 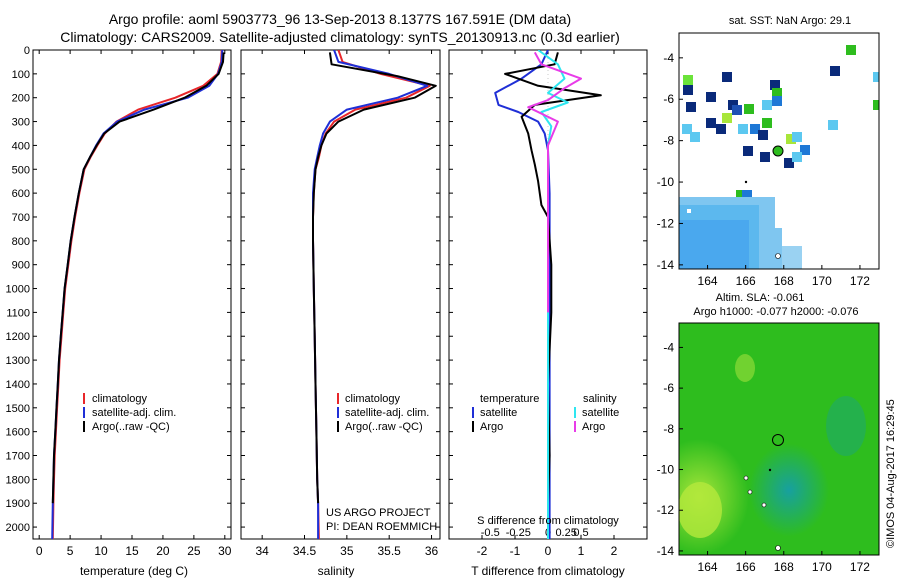 What do you see at coordinates (553, 278) in the screenshot?
I see `series-temperature-argo` at bounding box center [553, 278].